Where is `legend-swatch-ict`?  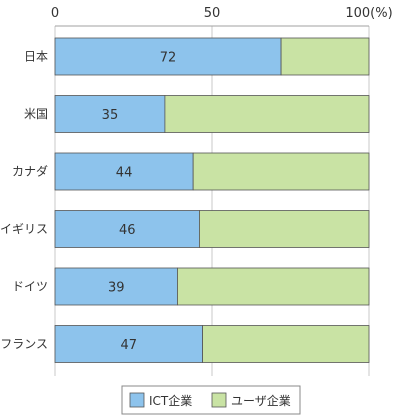
legend-swatch-ict is located at coordinates (137, 400).